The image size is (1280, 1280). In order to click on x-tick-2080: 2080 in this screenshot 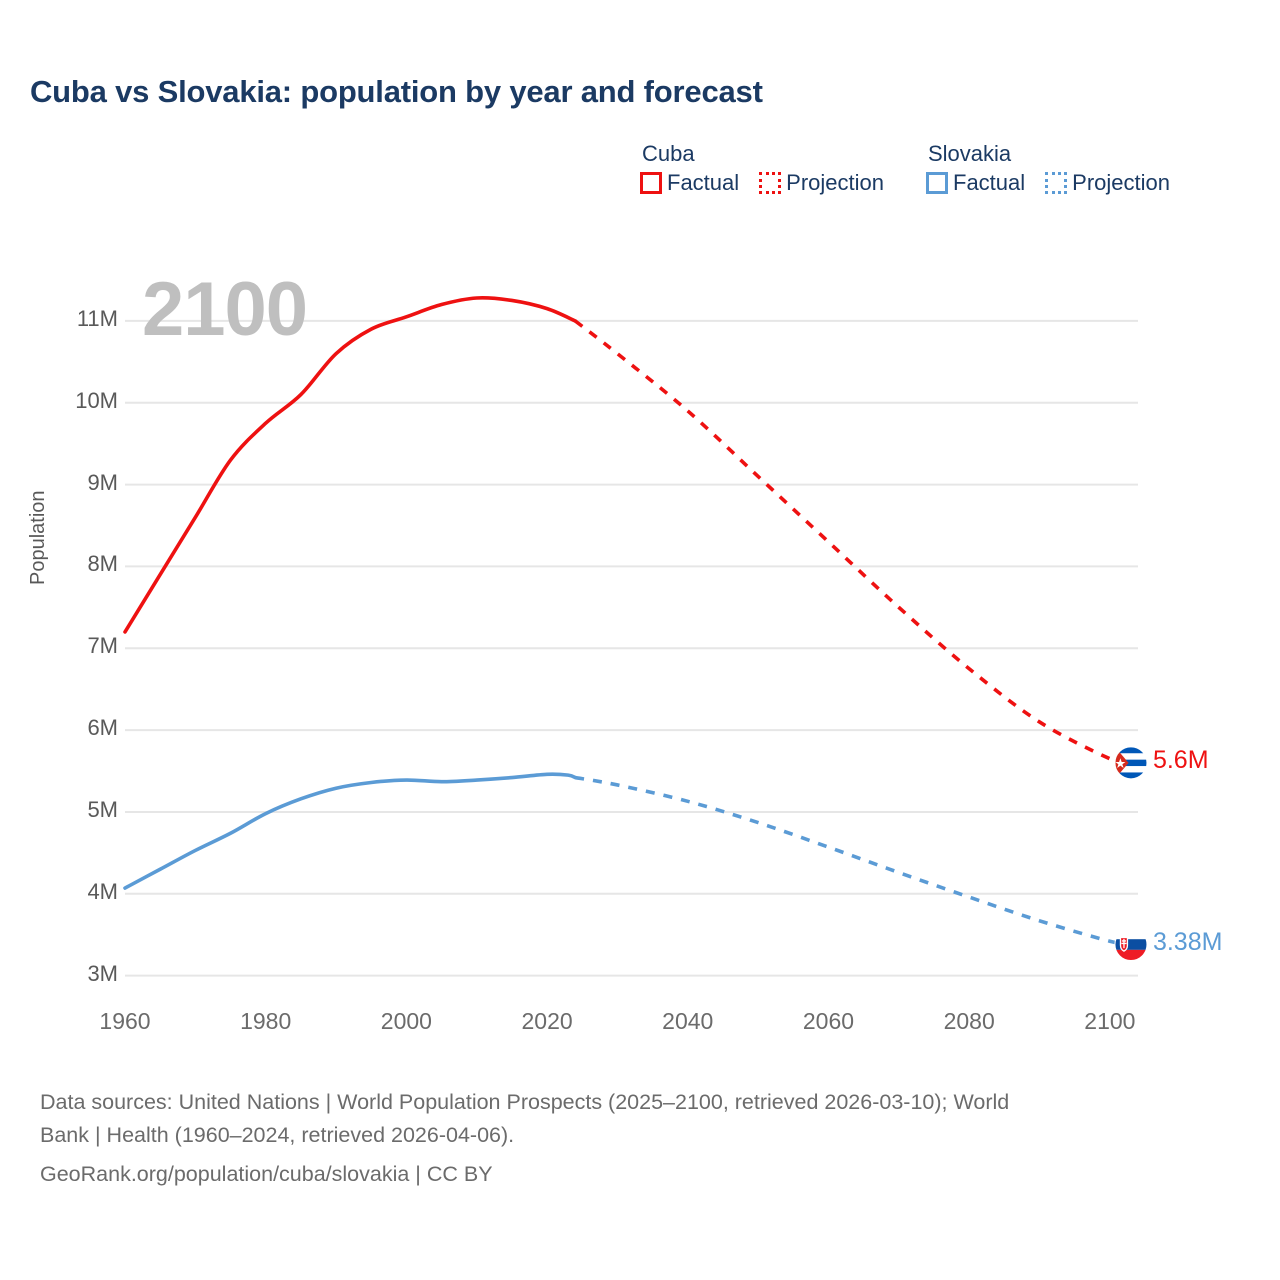, I will do `click(969, 1021)`.